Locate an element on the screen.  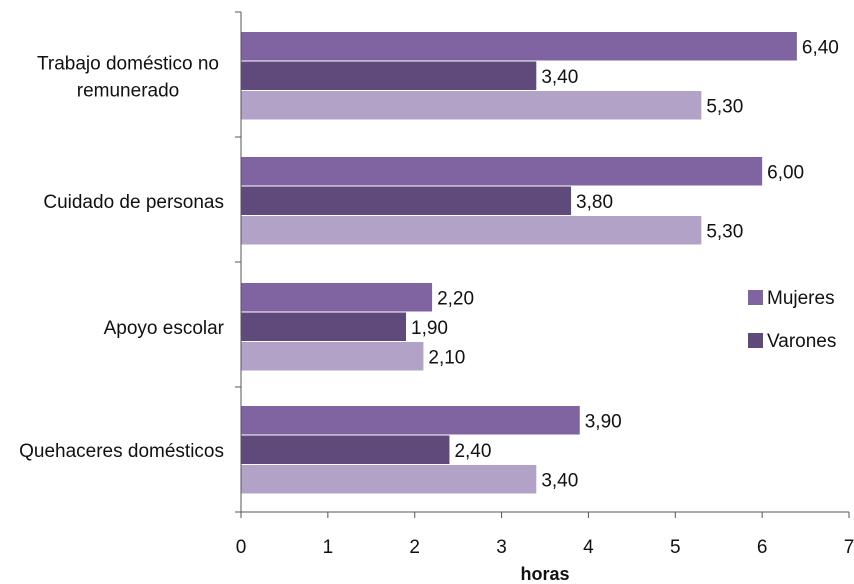
x-axis-title: horas is located at coordinates (544, 574).